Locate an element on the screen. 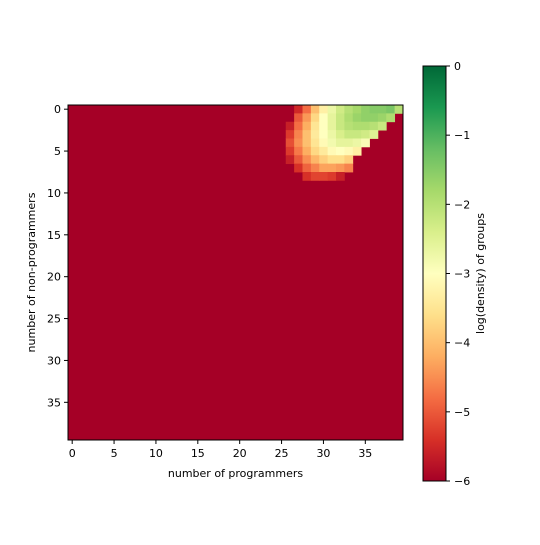  y-tick-label: 35 is located at coordinates (54, 402).